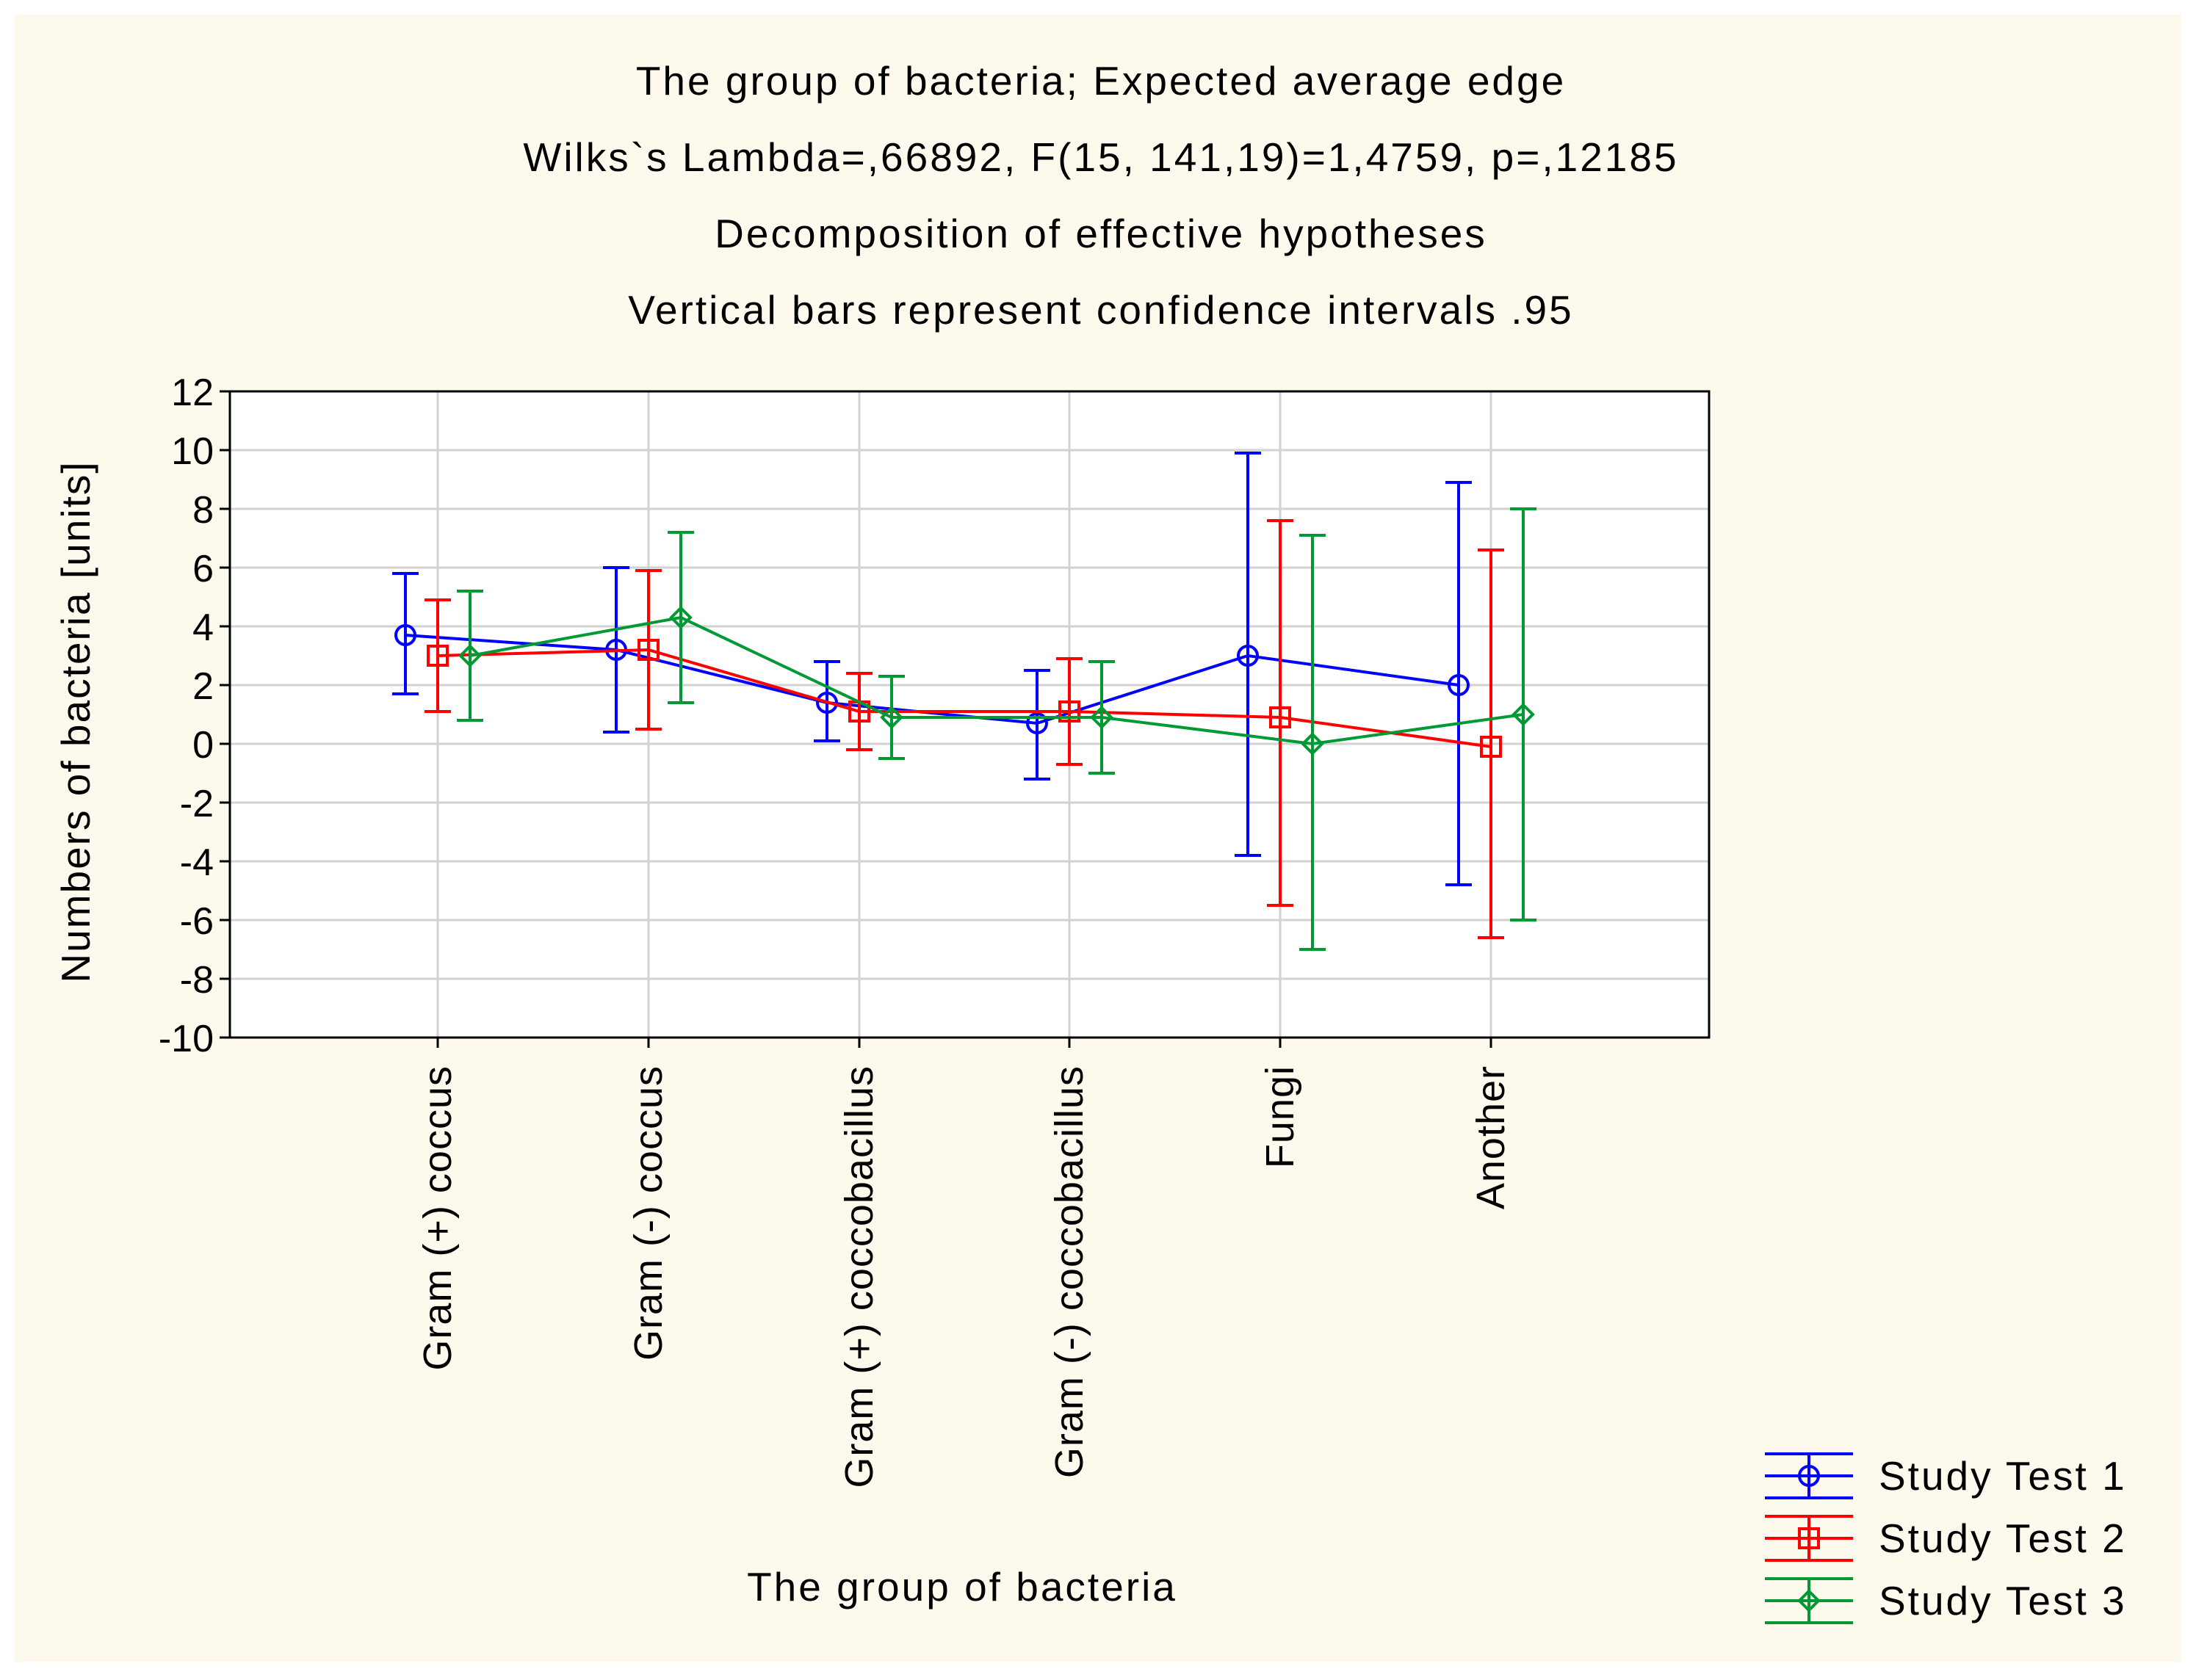 This screenshot has width=2196, height=1680. What do you see at coordinates (197, 980) in the screenshot?
I see `y-tick-label: -8` at bounding box center [197, 980].